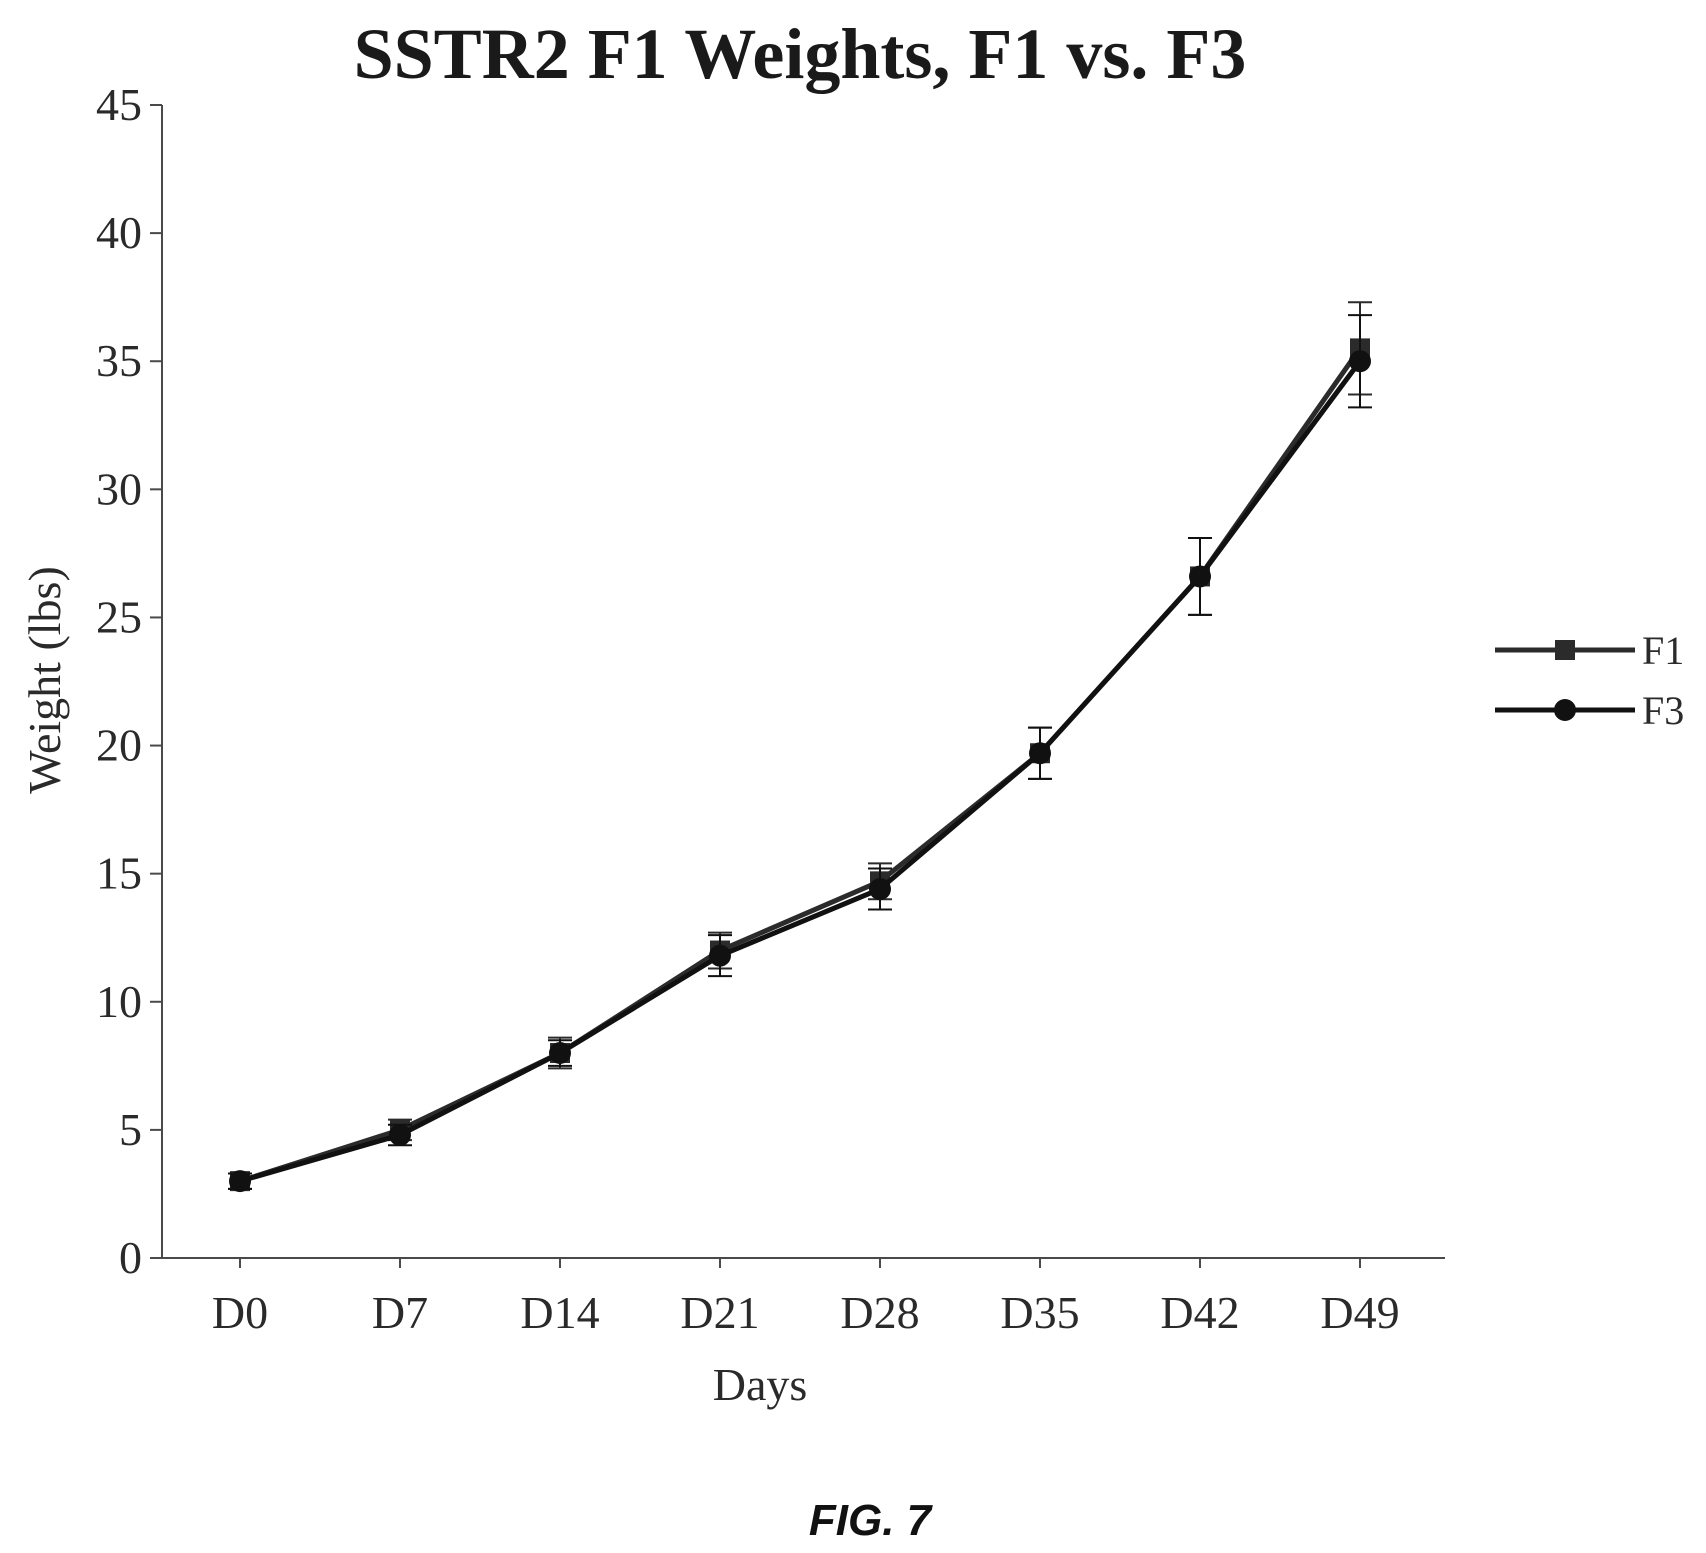 The height and width of the screenshot is (1553, 1706). What do you see at coordinates (119, 616) in the screenshot?
I see `y-tick-label: 25` at bounding box center [119, 616].